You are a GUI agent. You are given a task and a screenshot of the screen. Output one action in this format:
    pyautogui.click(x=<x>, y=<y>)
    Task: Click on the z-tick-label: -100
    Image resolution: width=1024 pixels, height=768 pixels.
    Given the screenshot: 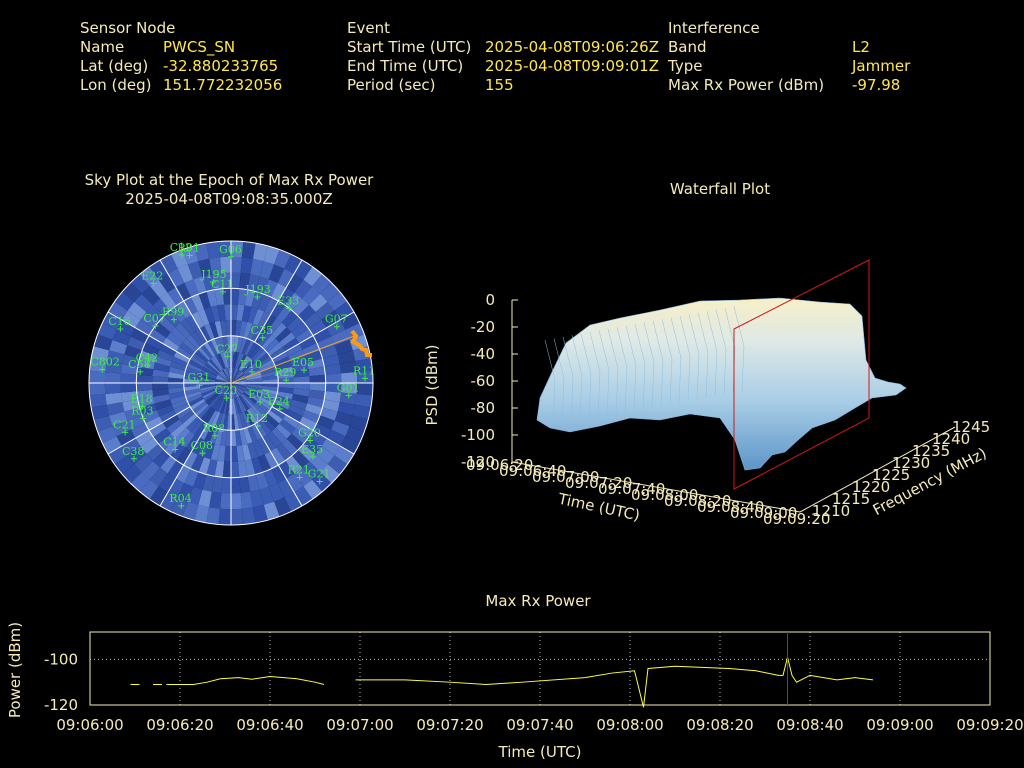 What is the action you would take?
    pyautogui.click(x=478, y=435)
    